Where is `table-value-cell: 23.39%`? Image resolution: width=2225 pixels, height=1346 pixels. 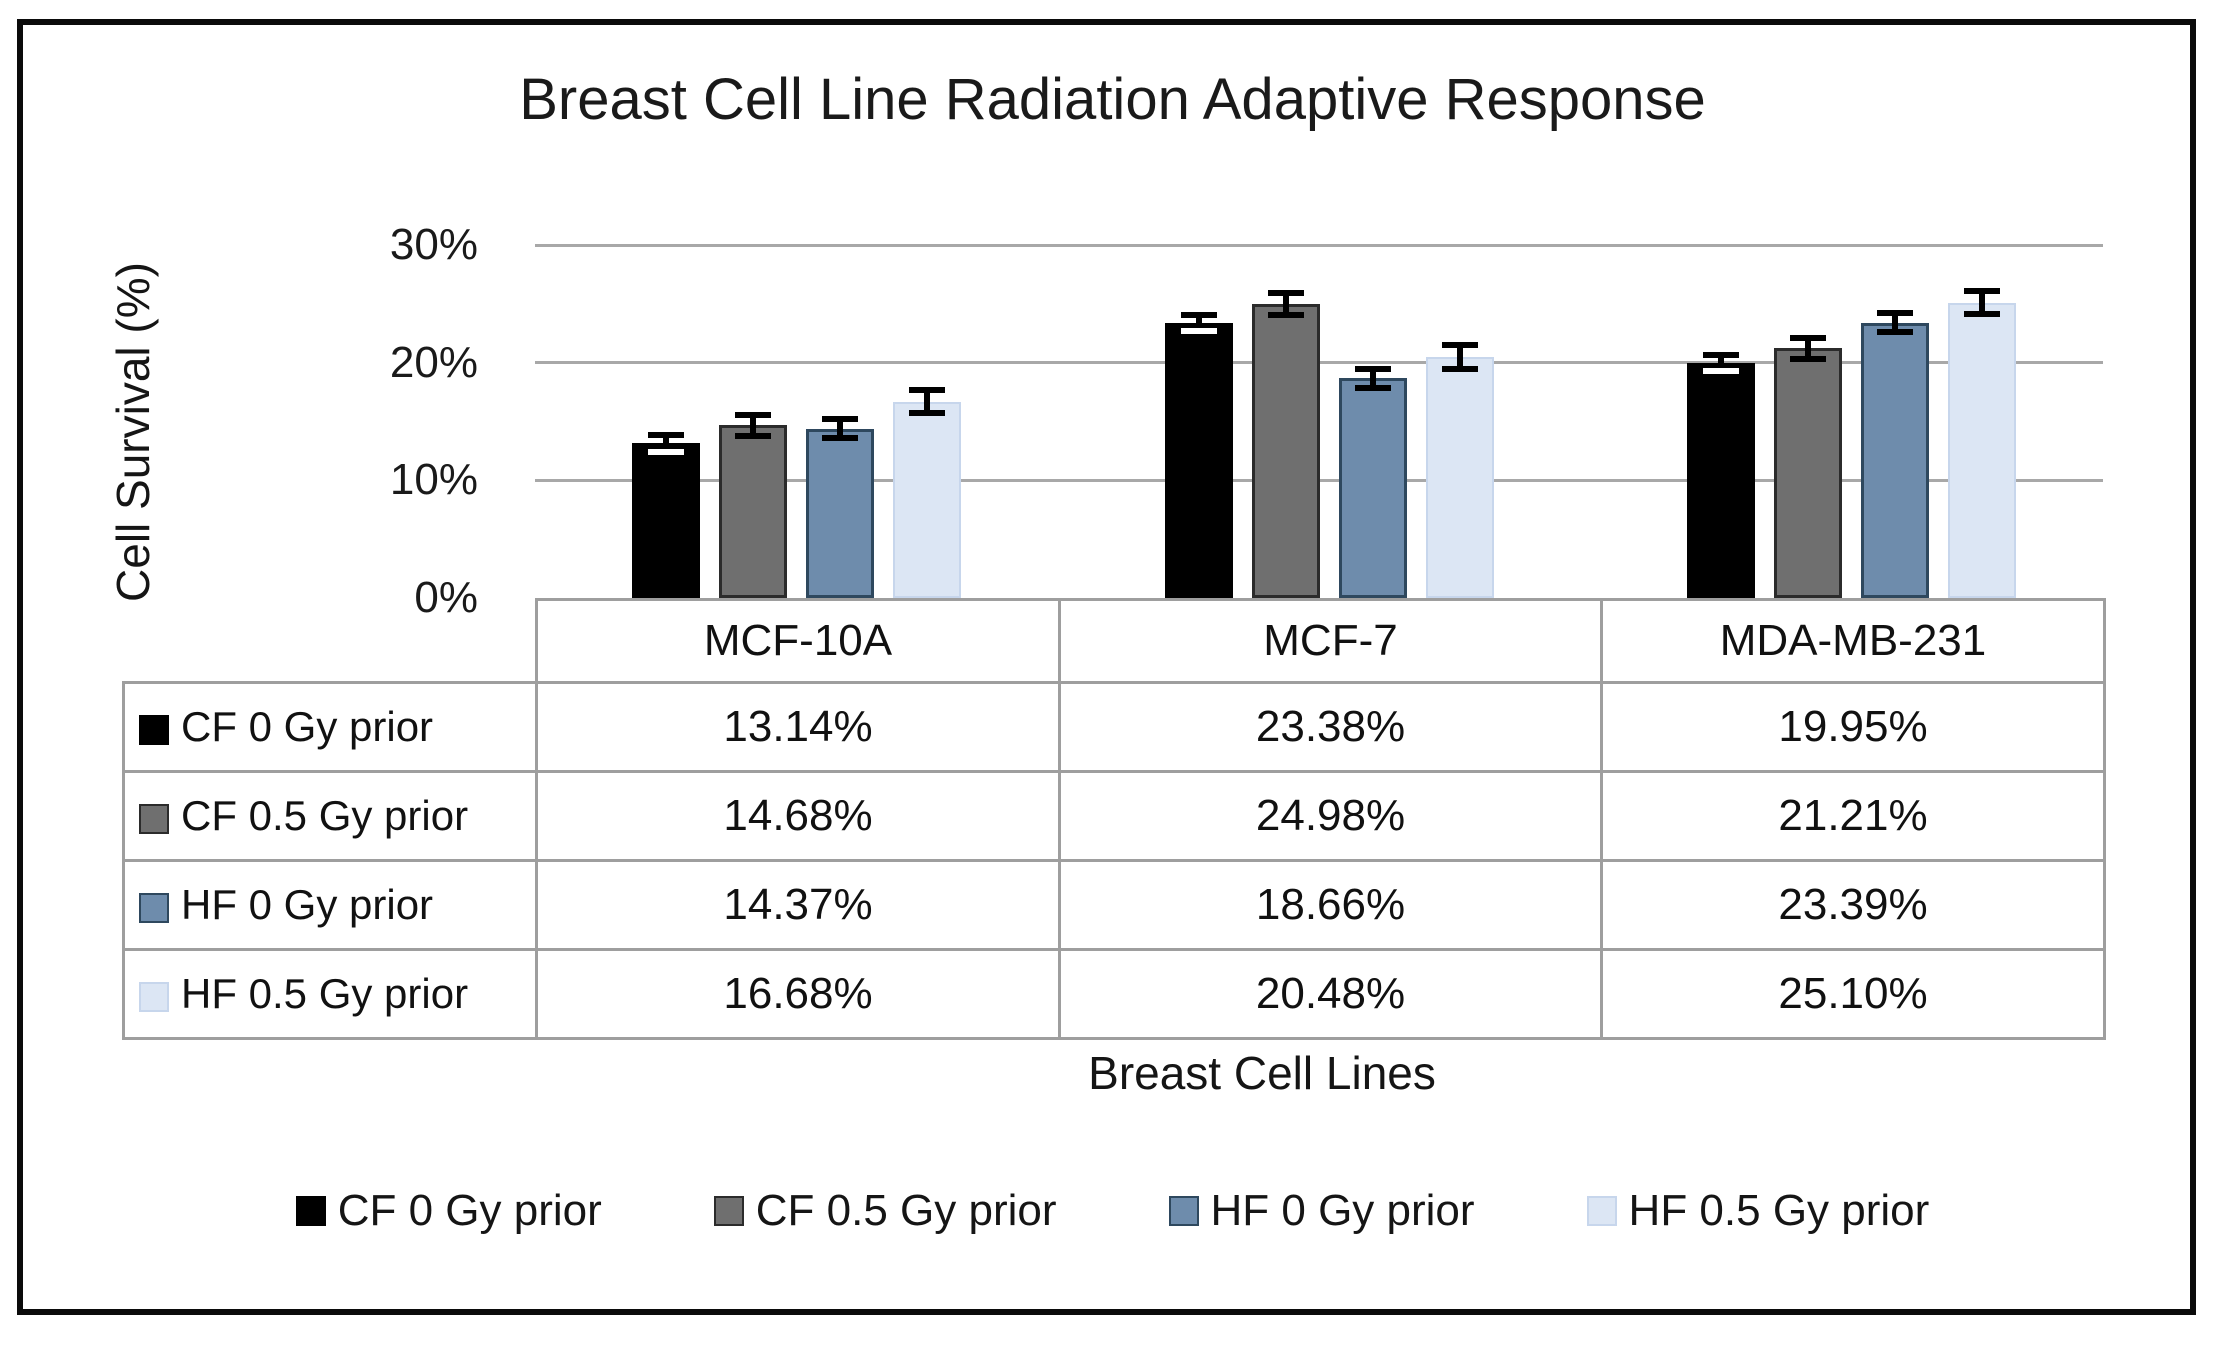
table-value-cell: 23.39% is located at coordinates (1853, 905).